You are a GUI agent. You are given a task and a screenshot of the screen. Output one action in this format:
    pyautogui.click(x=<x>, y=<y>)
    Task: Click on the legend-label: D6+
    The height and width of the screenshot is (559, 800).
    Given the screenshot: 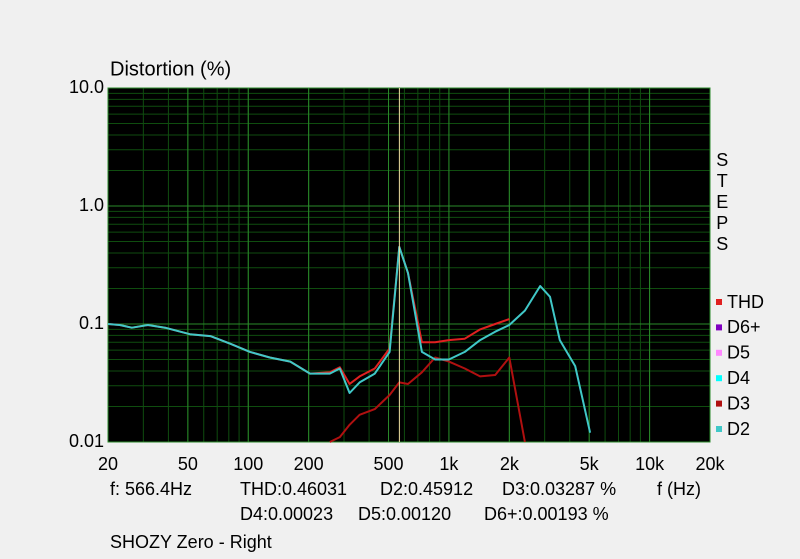 What is the action you would take?
    pyautogui.click(x=744, y=327)
    